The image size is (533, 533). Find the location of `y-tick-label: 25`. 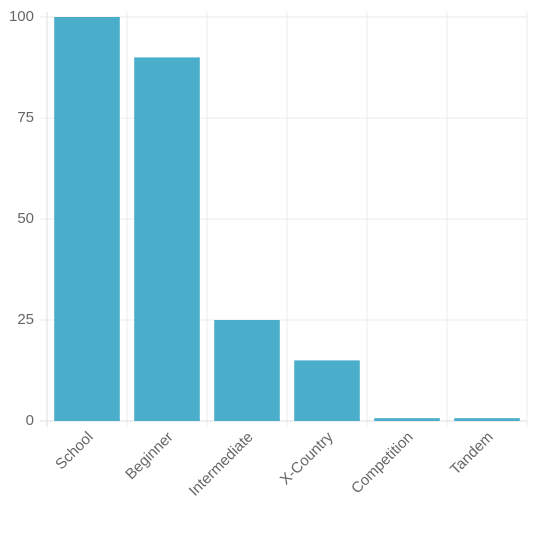

y-tick-label: 25 is located at coordinates (25, 319).